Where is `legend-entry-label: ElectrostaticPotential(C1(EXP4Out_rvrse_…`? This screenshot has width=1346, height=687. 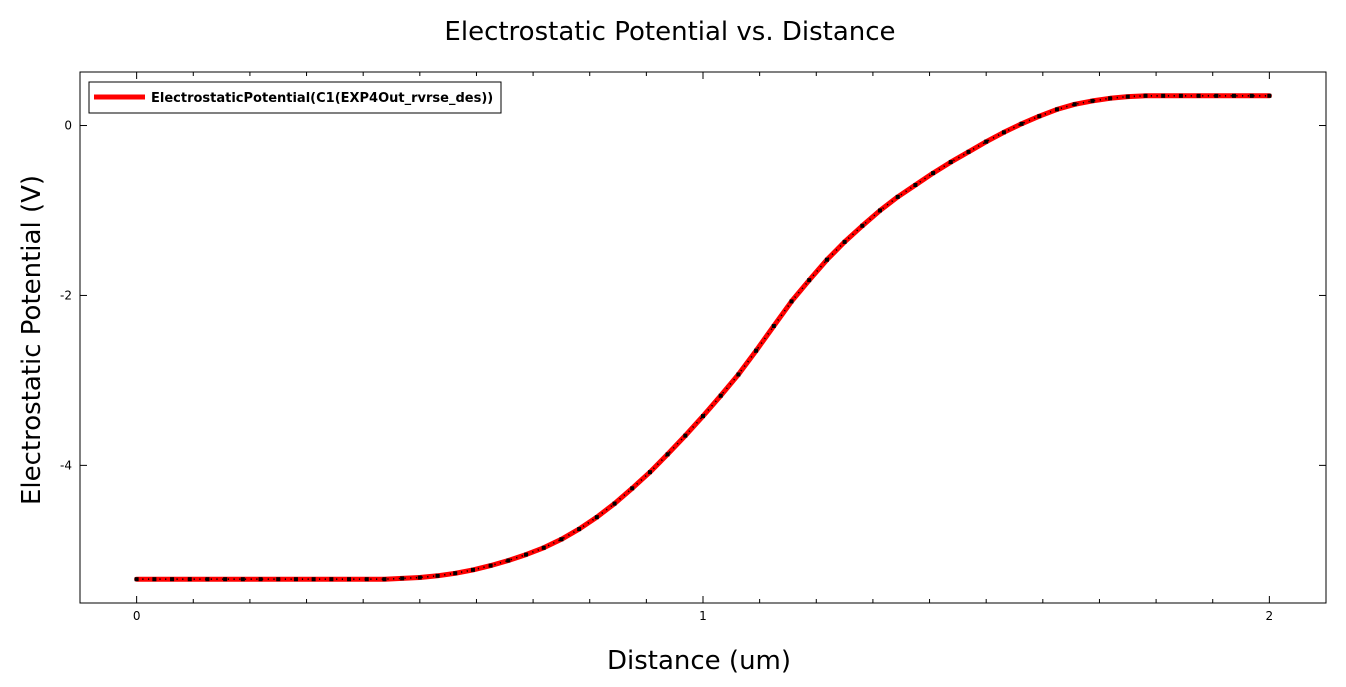 legend-entry-label: ElectrostaticPotential(C1(EXP4Out_rvrse_… is located at coordinates (322, 98).